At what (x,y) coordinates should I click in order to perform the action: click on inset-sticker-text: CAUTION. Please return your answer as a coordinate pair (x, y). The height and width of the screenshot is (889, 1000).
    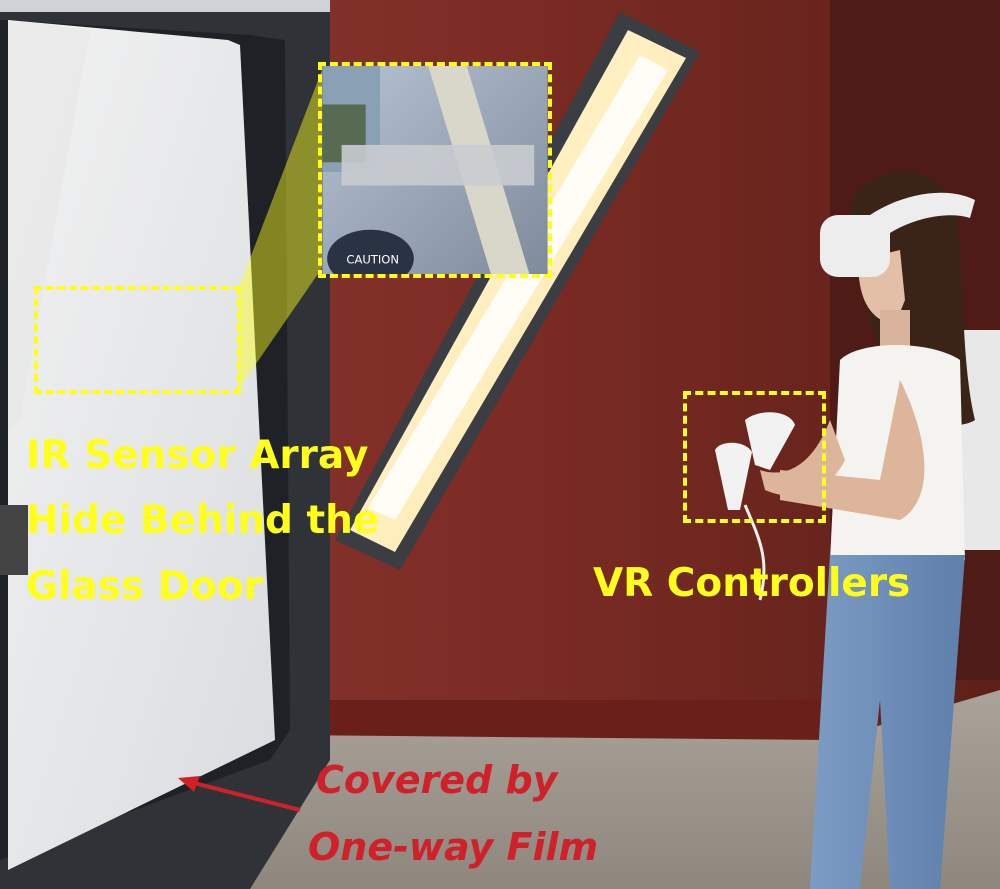
    Looking at the image, I should click on (372, 259).